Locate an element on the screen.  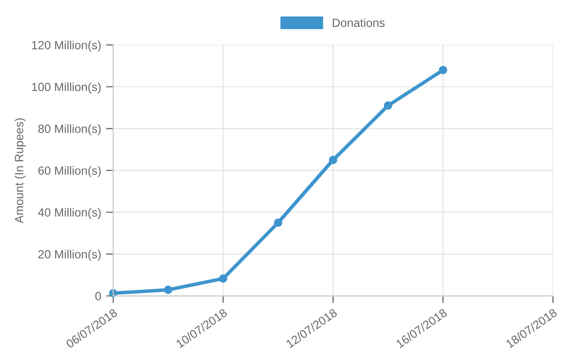
y-tick-label: 60 Million(s) is located at coordinates (69, 172).